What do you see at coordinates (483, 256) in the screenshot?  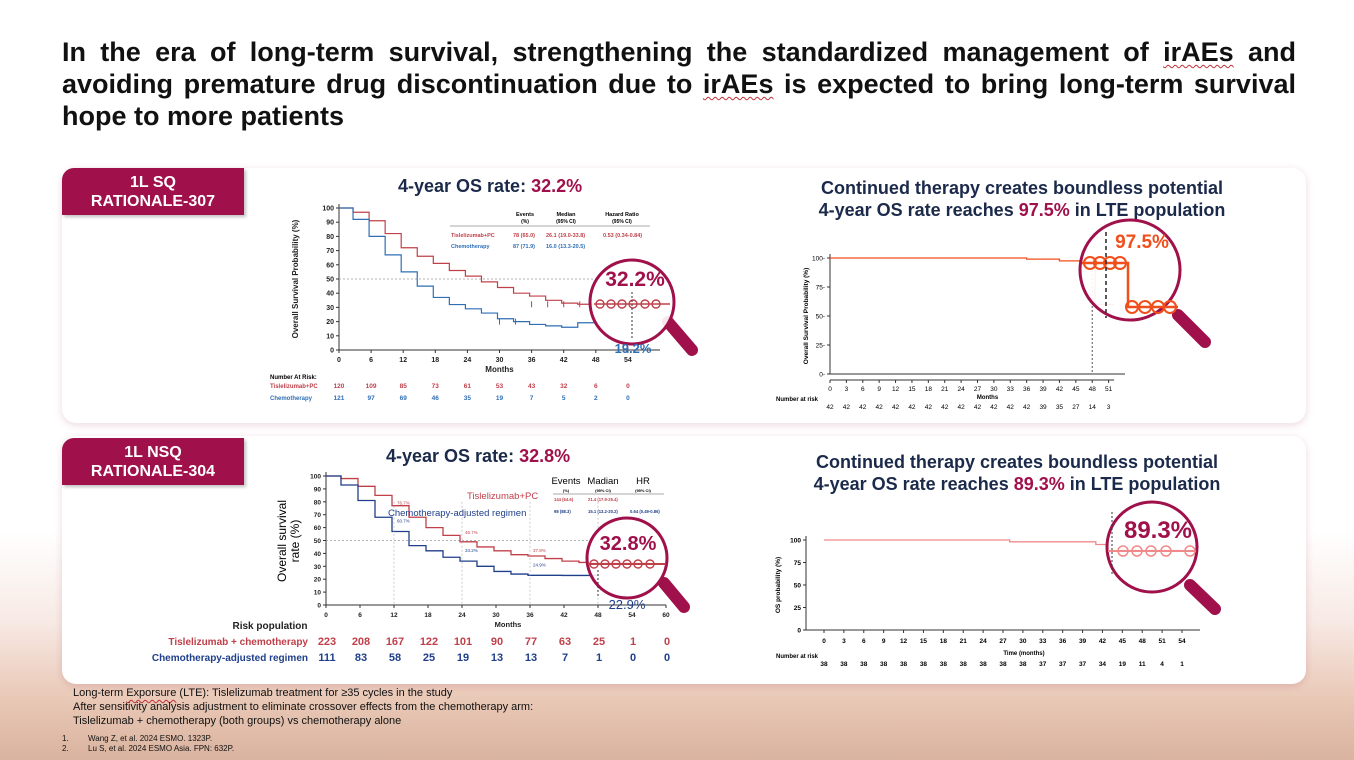 I see `survival-curve-tislelizumab` at bounding box center [483, 256].